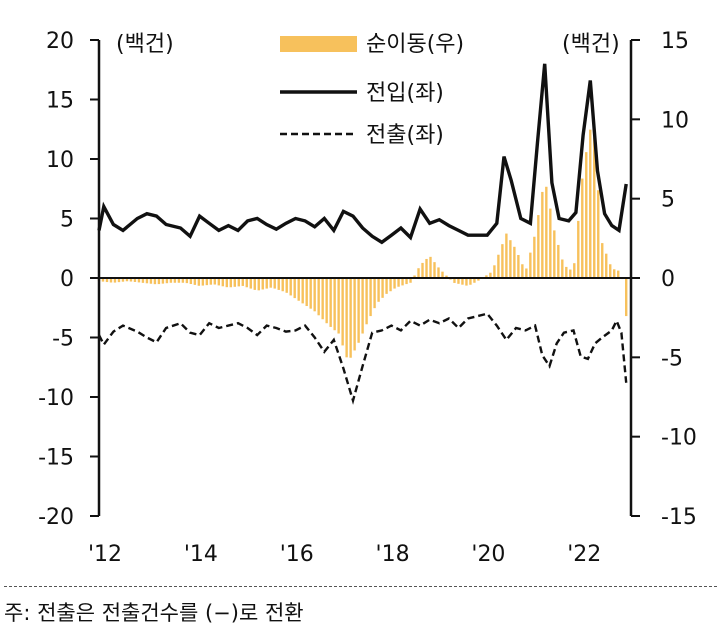 The height and width of the screenshot is (637, 721). I want to click on right-tick-label: 0, so click(668, 279).